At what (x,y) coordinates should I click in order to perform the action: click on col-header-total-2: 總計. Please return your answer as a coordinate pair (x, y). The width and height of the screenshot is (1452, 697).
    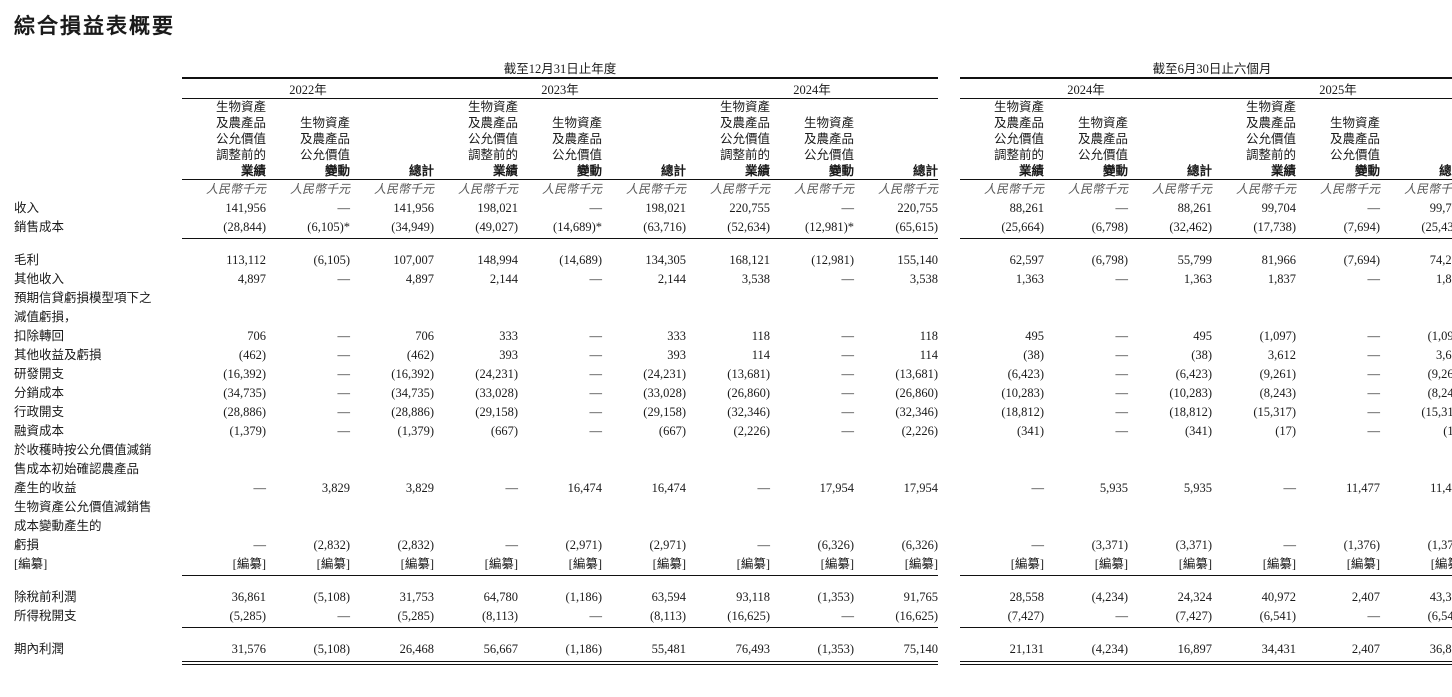
    Looking at the image, I should click on (896, 139).